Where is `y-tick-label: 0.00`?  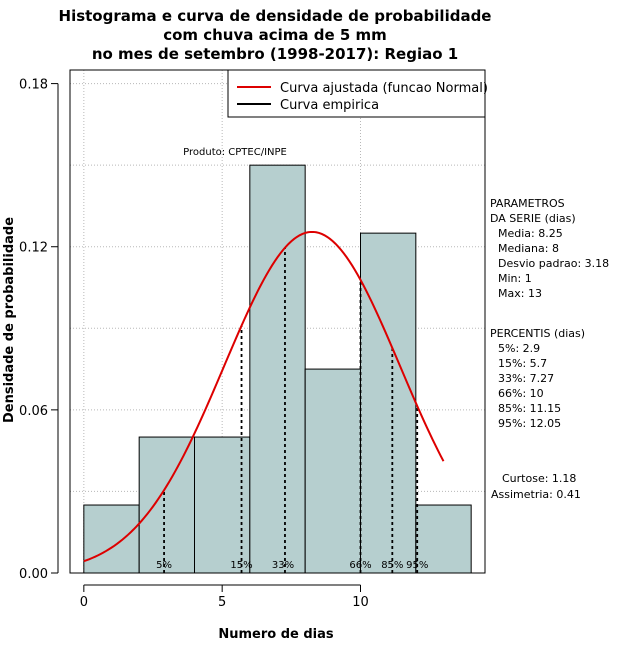 y-tick-label: 0.00 is located at coordinates (33, 574).